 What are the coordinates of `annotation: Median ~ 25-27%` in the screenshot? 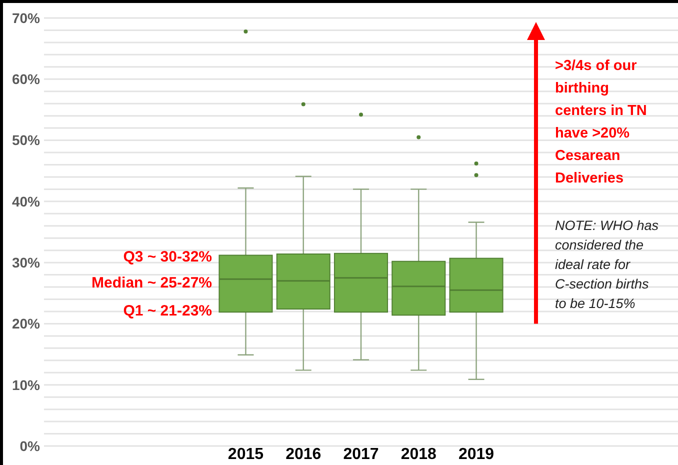 It's located at (152, 283).